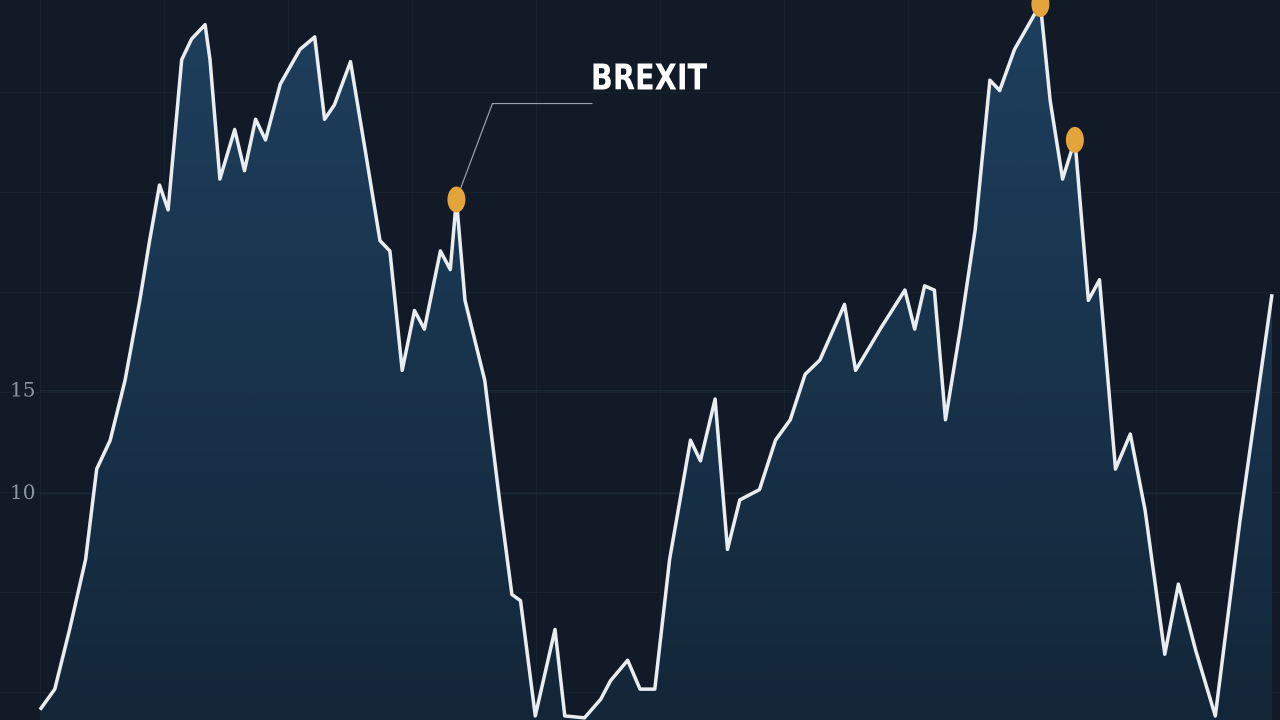 This screenshot has width=1280, height=720. What do you see at coordinates (22, 492) in the screenshot?
I see `y-tick-label: 10` at bounding box center [22, 492].